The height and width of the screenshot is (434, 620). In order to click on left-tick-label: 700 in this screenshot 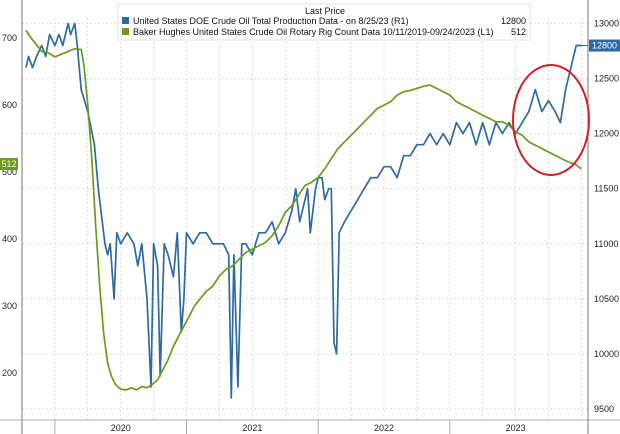, I will do `click(9, 38)`.